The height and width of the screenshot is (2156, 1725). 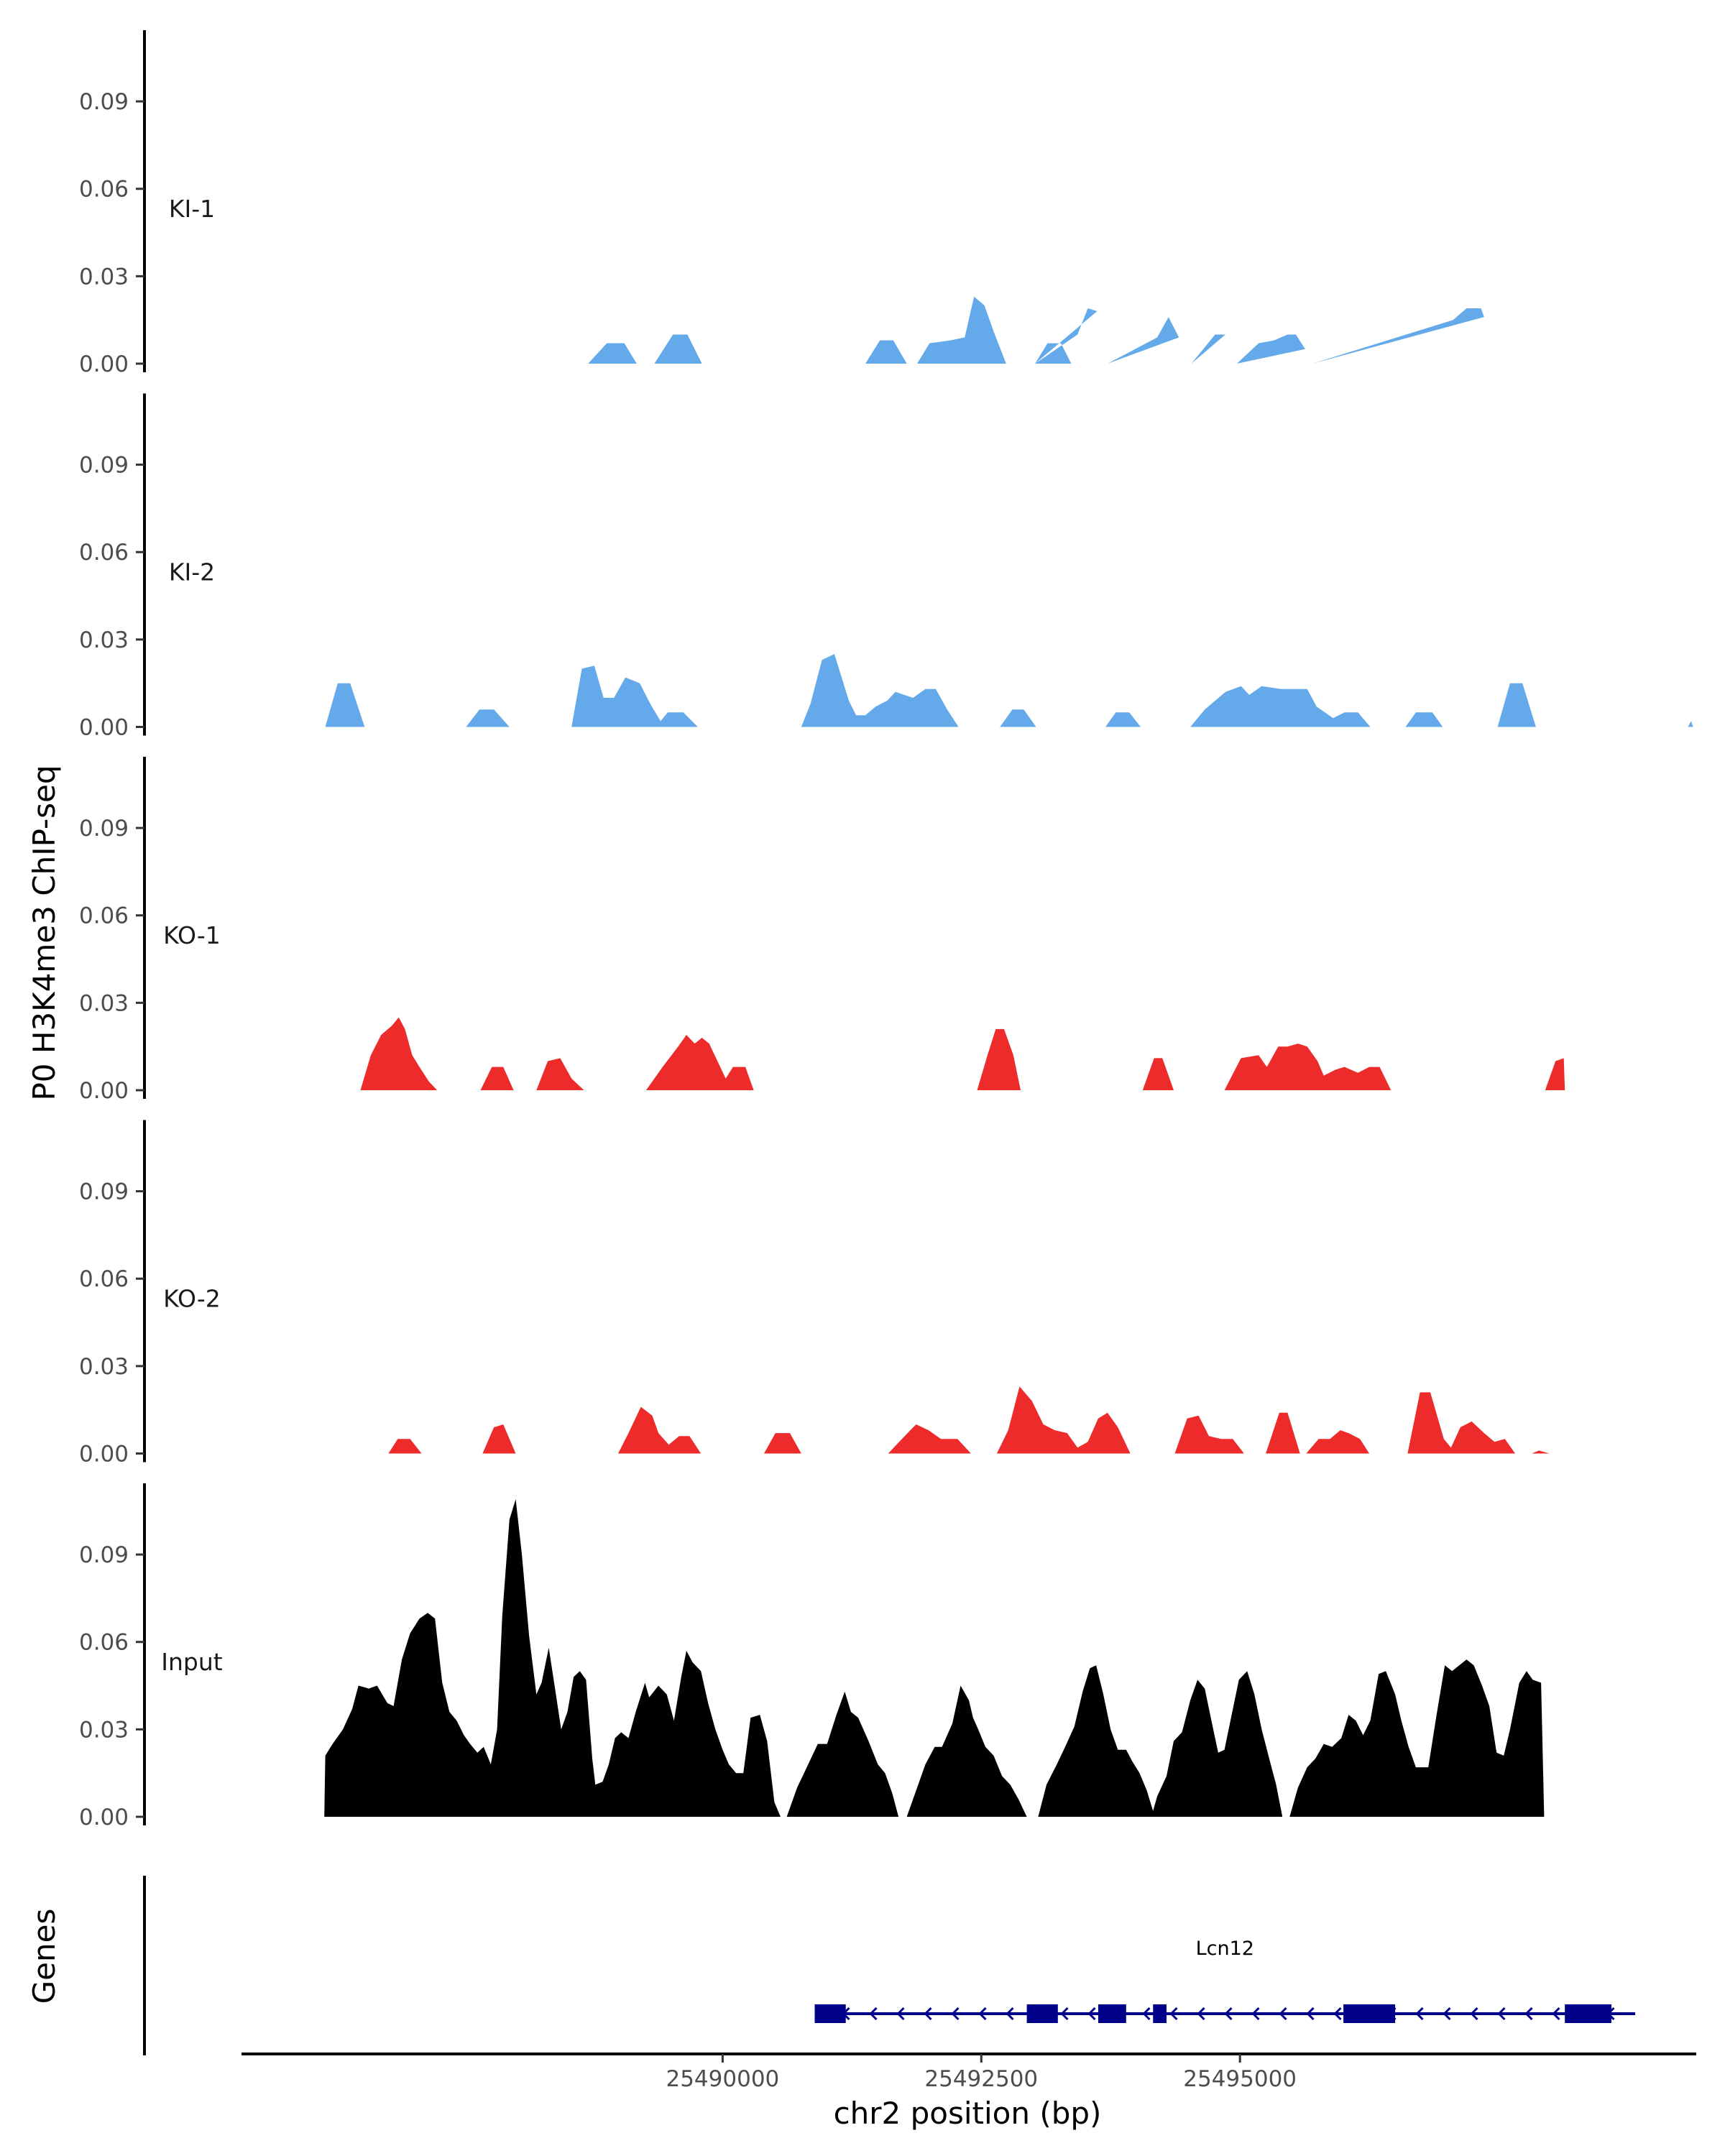 I want to click on x-axis: 25490000 25492500 25495000, so click(x=969, y=2072).